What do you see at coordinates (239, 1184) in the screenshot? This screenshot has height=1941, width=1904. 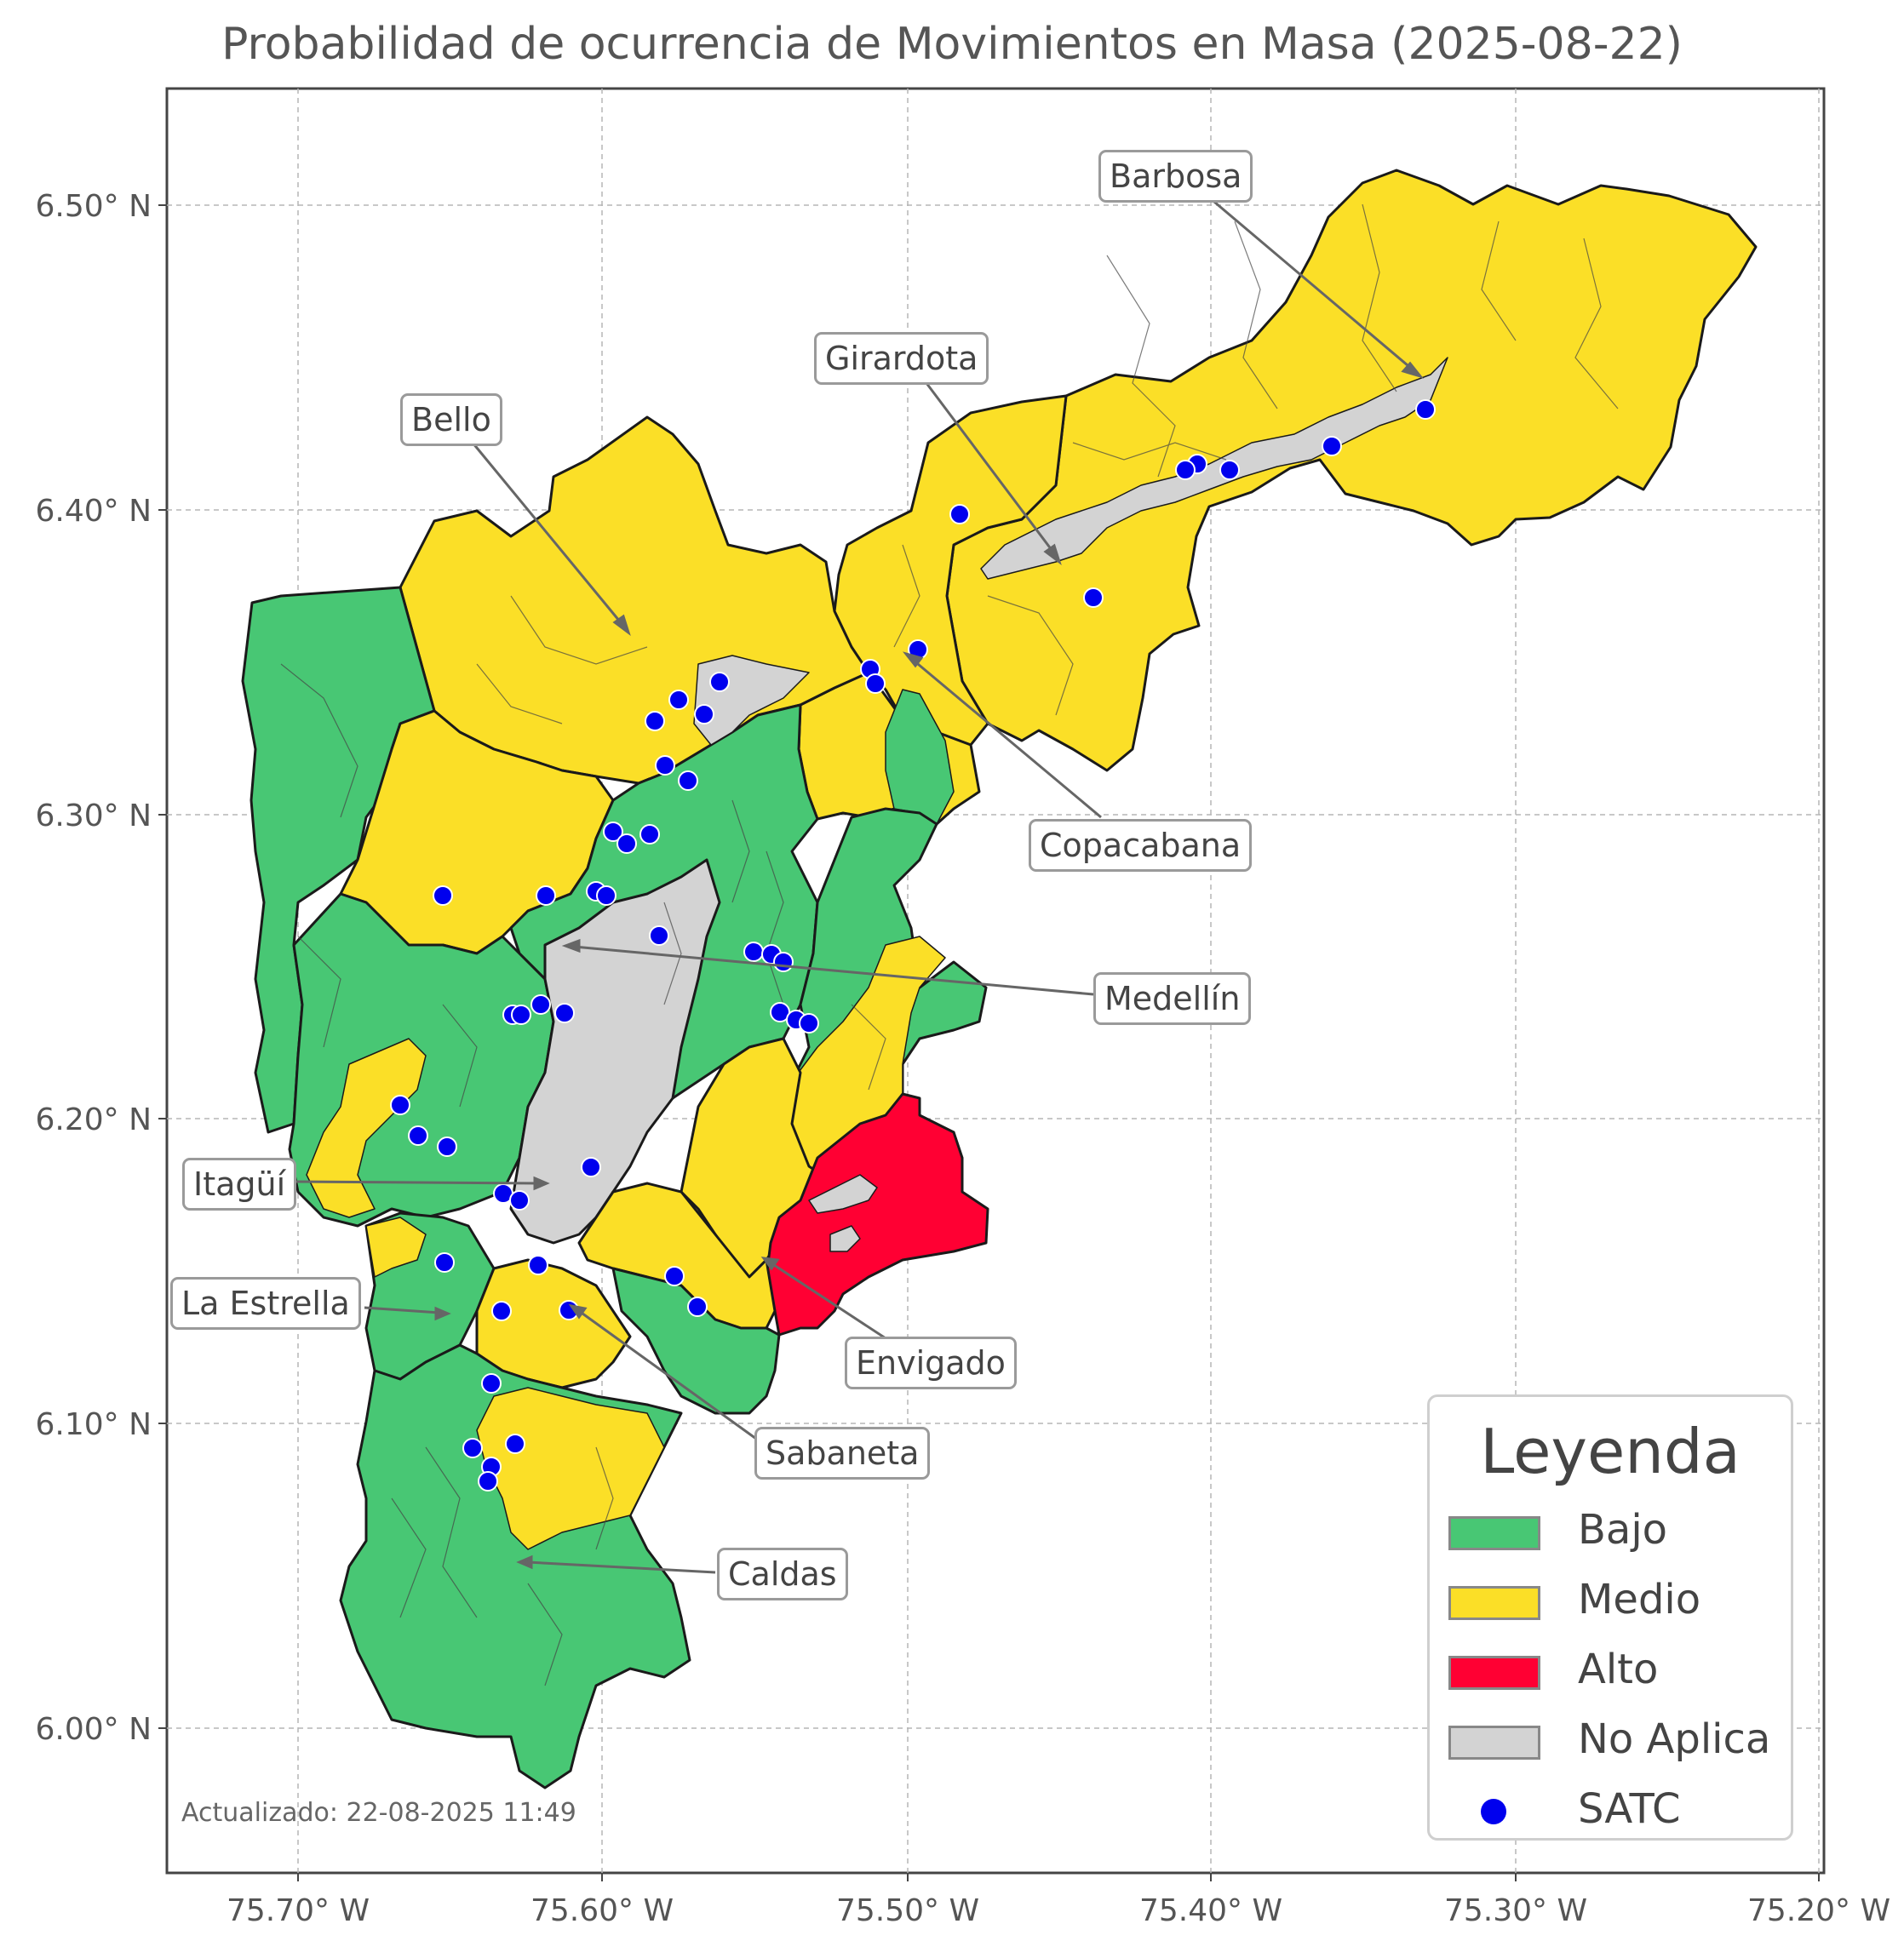 I see `label-itagui: Itagüí` at bounding box center [239, 1184].